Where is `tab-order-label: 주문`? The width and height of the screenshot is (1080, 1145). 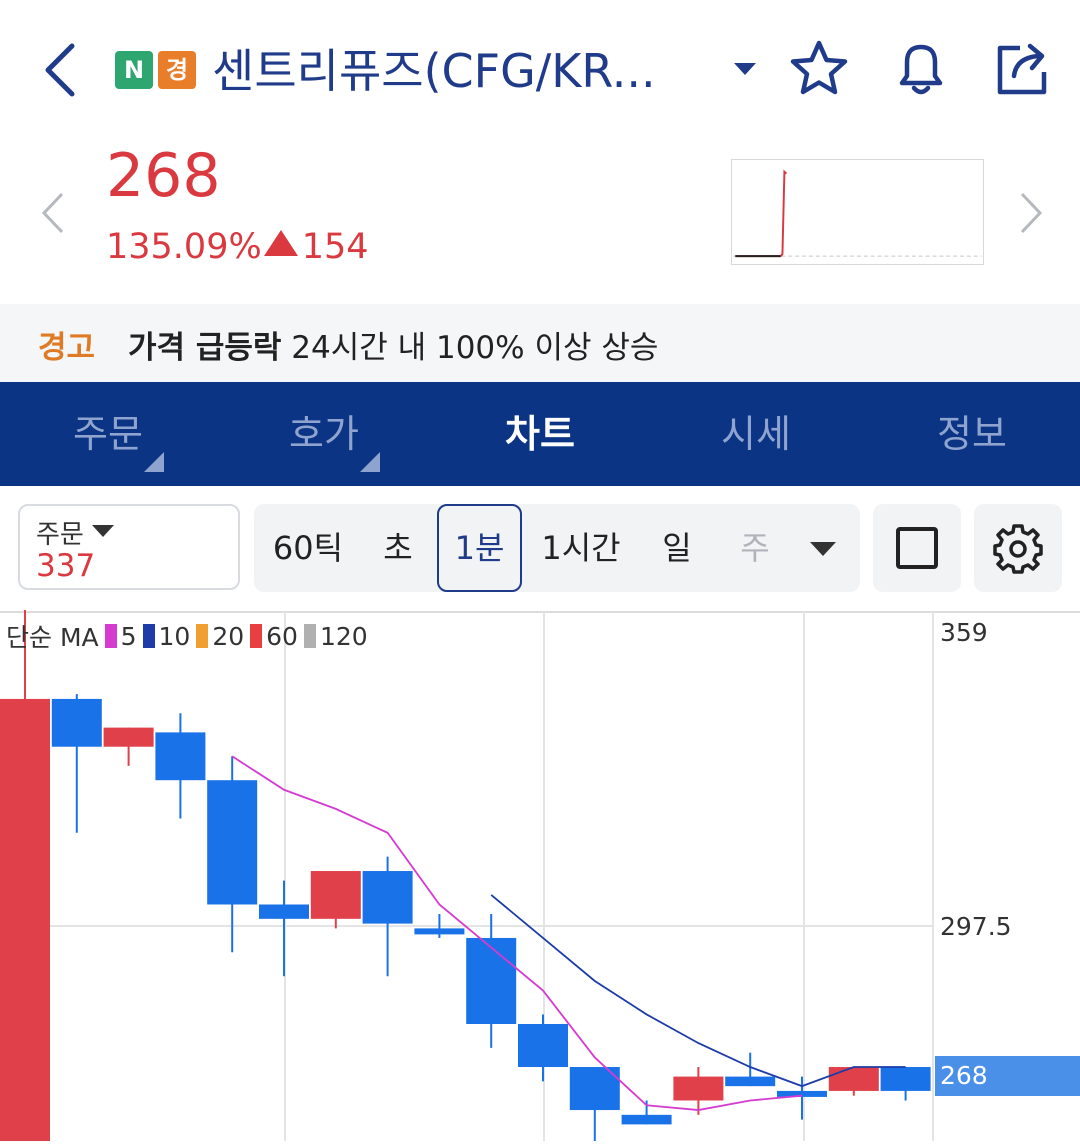 tab-order-label: 주문 is located at coordinates (108, 434).